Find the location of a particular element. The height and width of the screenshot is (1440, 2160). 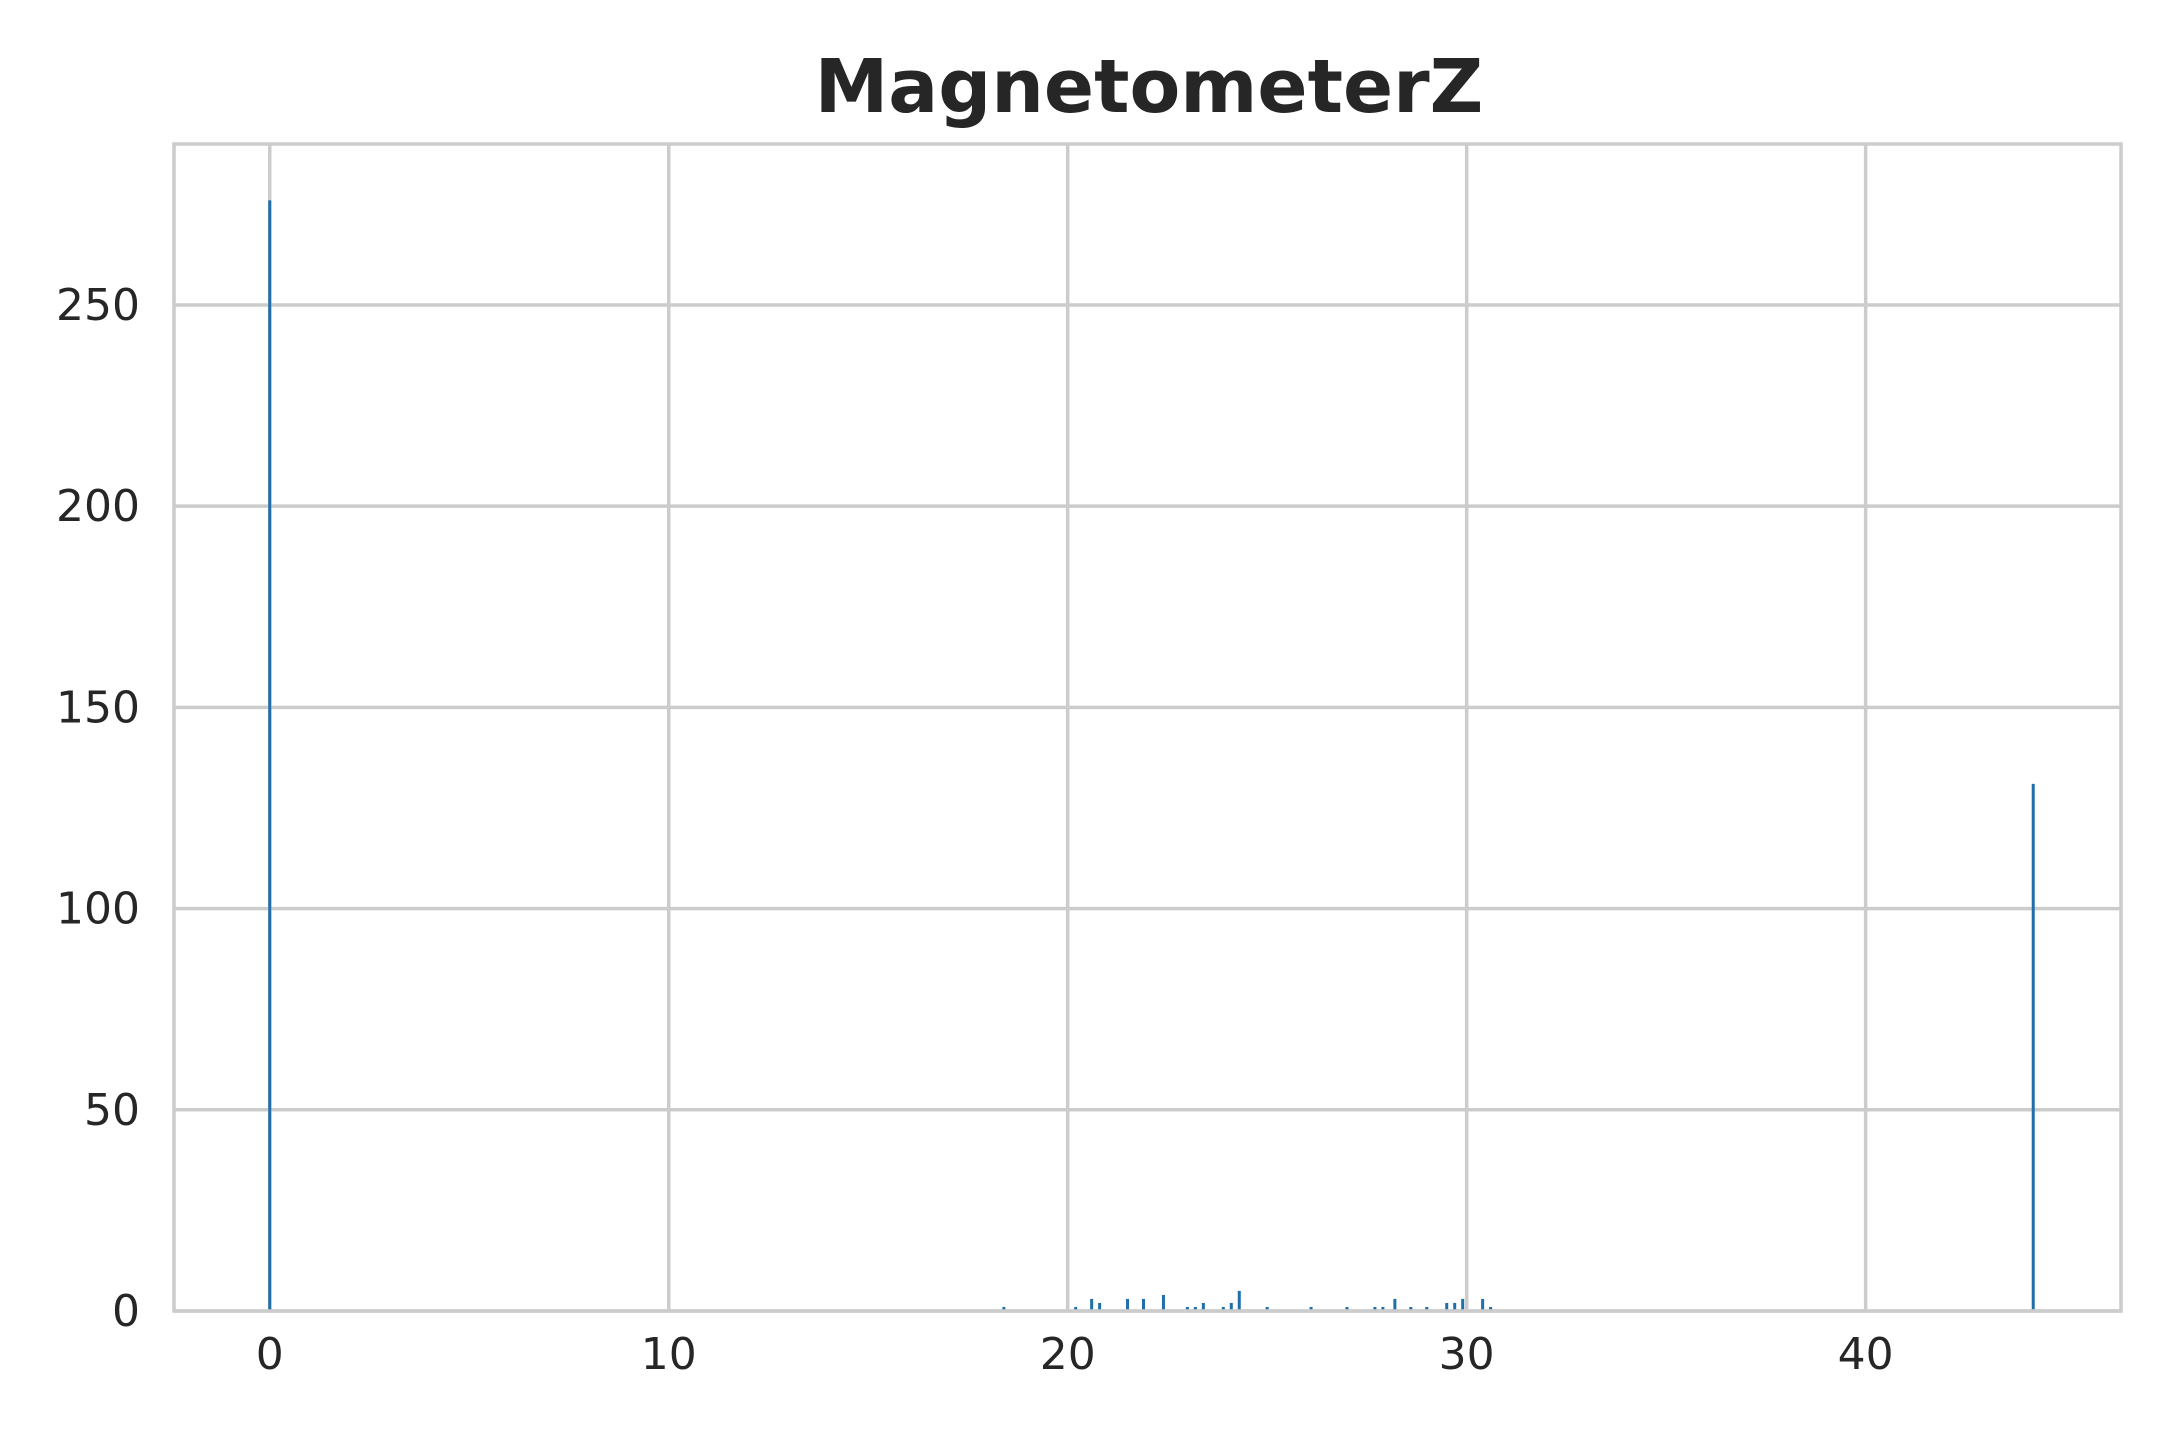

x-tick-label: 30 is located at coordinates (1467, 1354).